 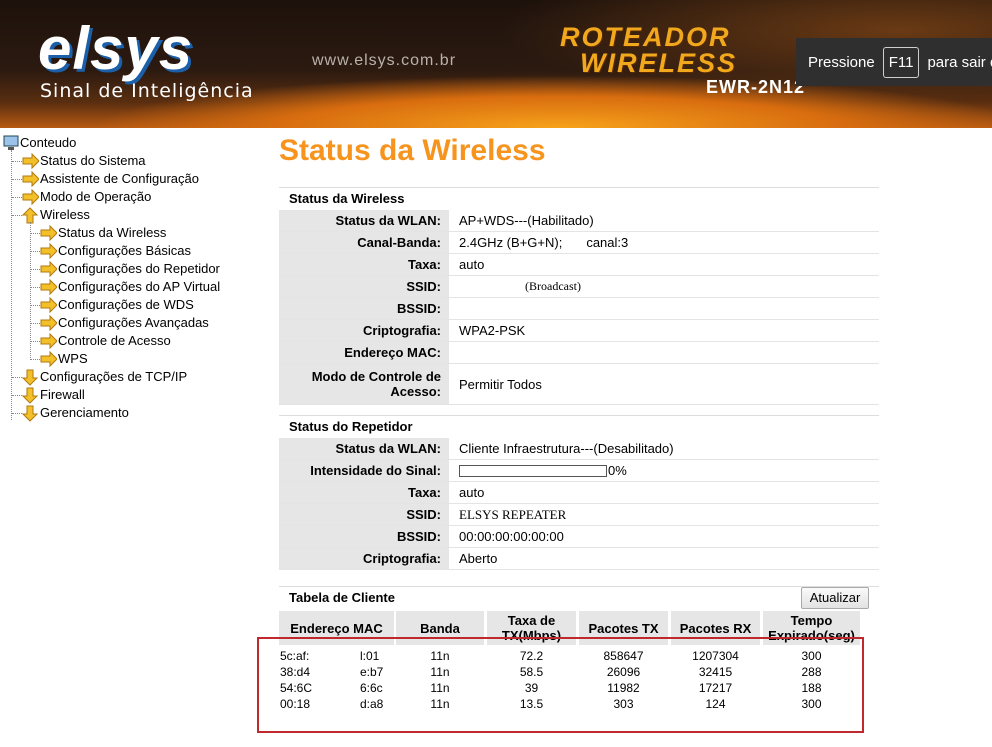 What do you see at coordinates (531, 656) in the screenshot?
I see `table-cell: 72.2` at bounding box center [531, 656].